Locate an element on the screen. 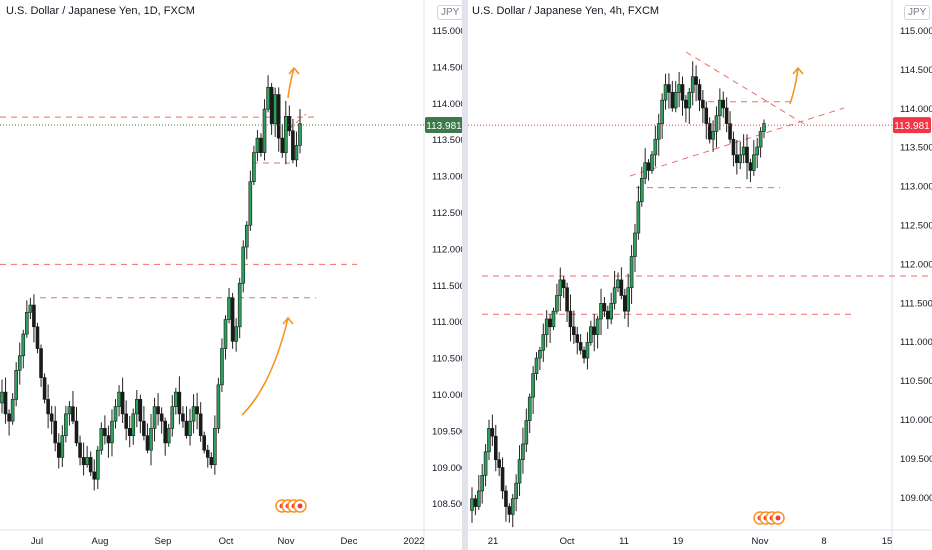 The height and width of the screenshot is (550, 932). y-tick-label: 110.500 is located at coordinates (447, 359).